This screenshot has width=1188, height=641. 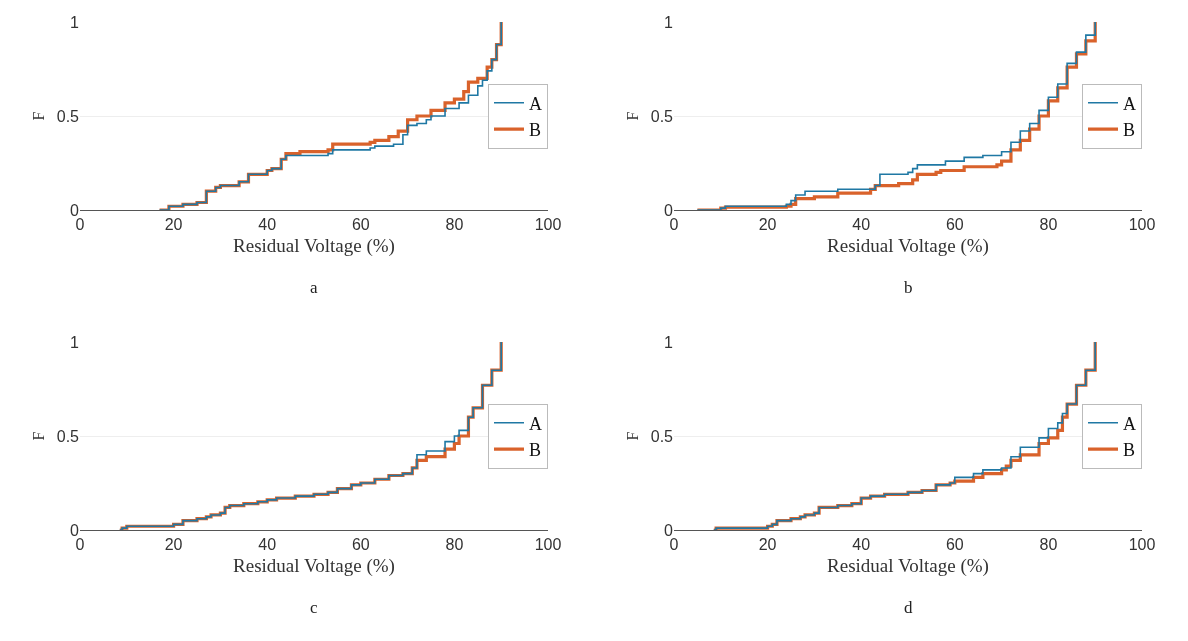 What do you see at coordinates (314, 287) in the screenshot?
I see `text: a` at bounding box center [314, 287].